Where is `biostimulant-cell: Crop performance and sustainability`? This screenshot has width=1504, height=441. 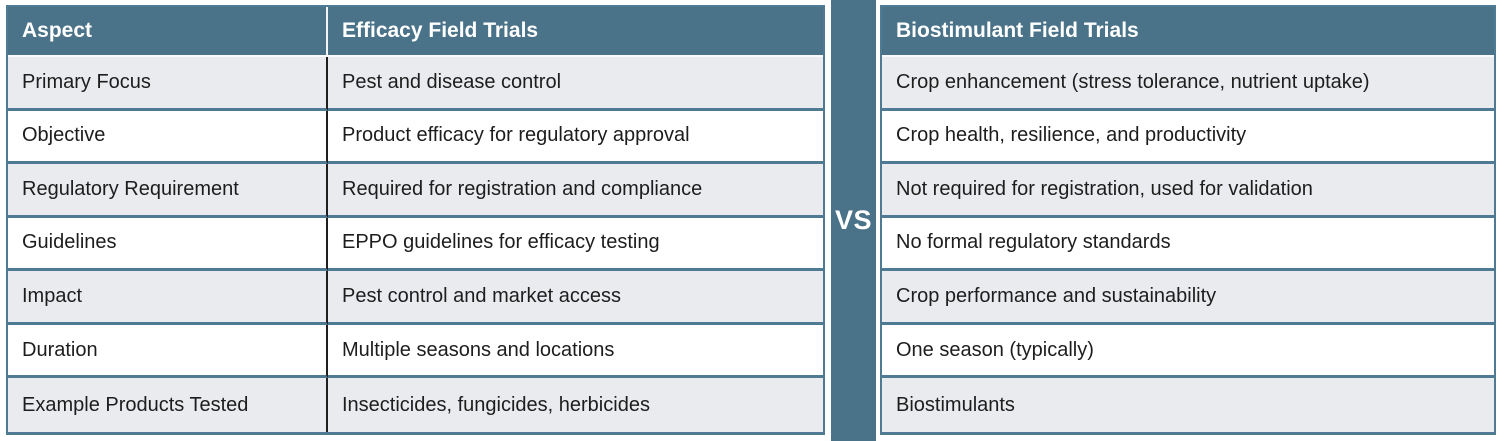 biostimulant-cell: Crop performance and sustainability is located at coordinates (1188, 298).